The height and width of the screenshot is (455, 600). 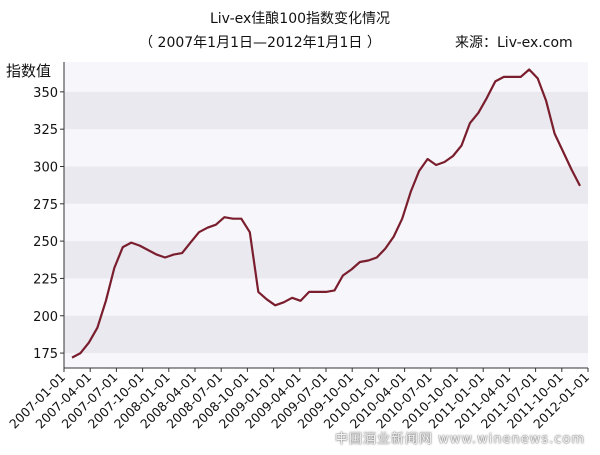 What do you see at coordinates (45, 93) in the screenshot?
I see `y-tick-label: 350` at bounding box center [45, 93].